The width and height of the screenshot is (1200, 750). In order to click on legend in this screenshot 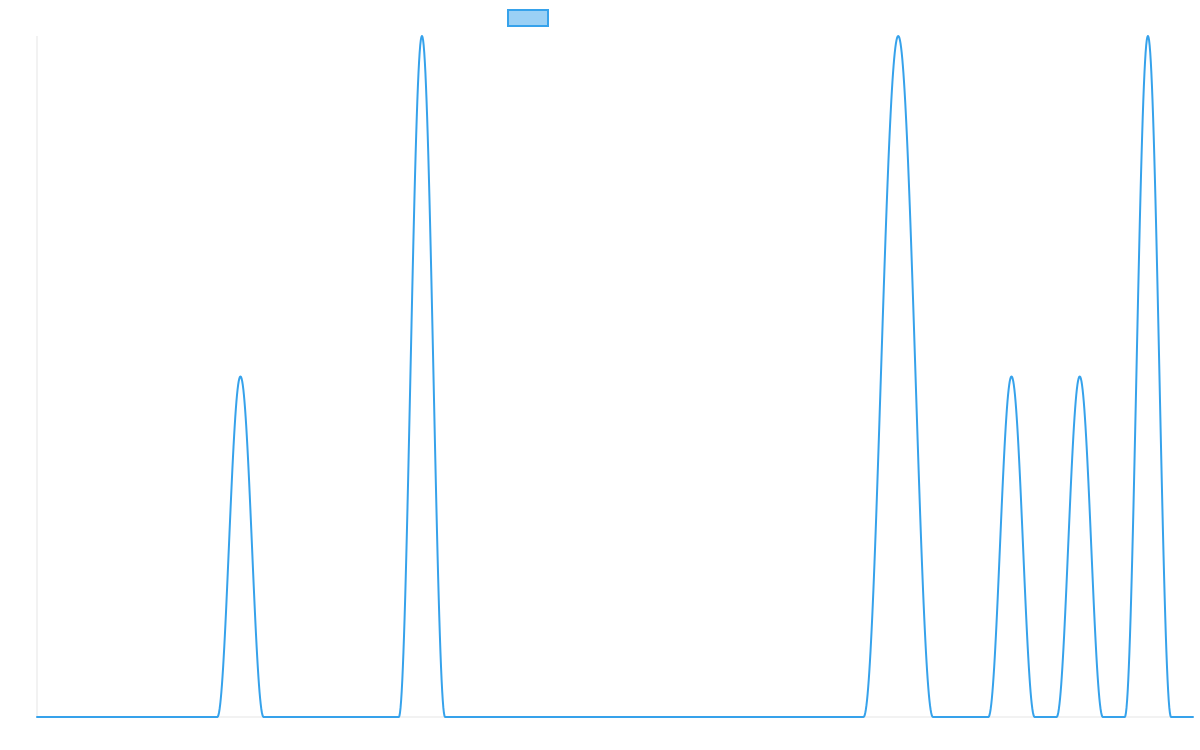, I will do `click(528, 18)`.